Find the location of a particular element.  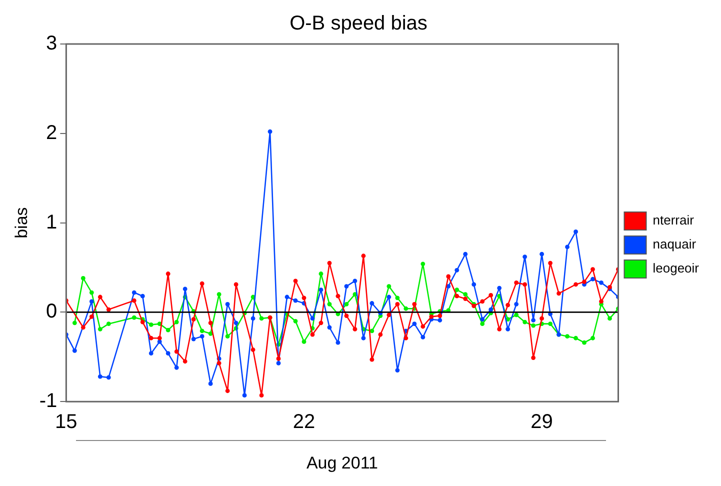

legend-label: naquair is located at coordinates (674, 244).